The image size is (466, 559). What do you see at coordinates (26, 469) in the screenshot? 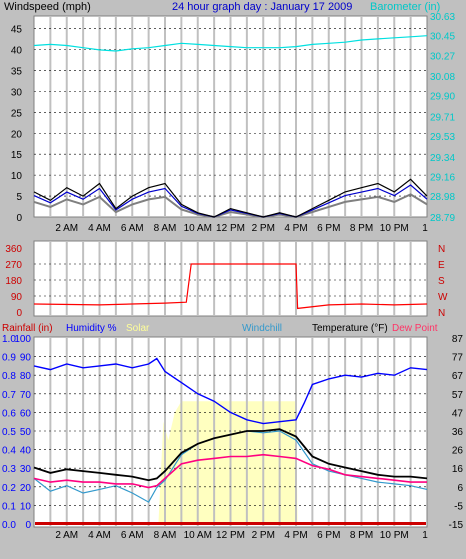
I see `humidity-tick-label: 30` at bounding box center [26, 469].